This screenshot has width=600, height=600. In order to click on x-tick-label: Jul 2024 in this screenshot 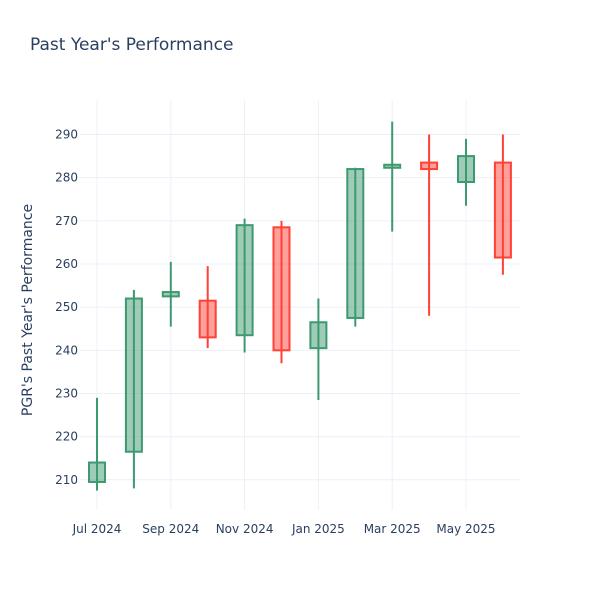, I will do `click(97, 529)`.